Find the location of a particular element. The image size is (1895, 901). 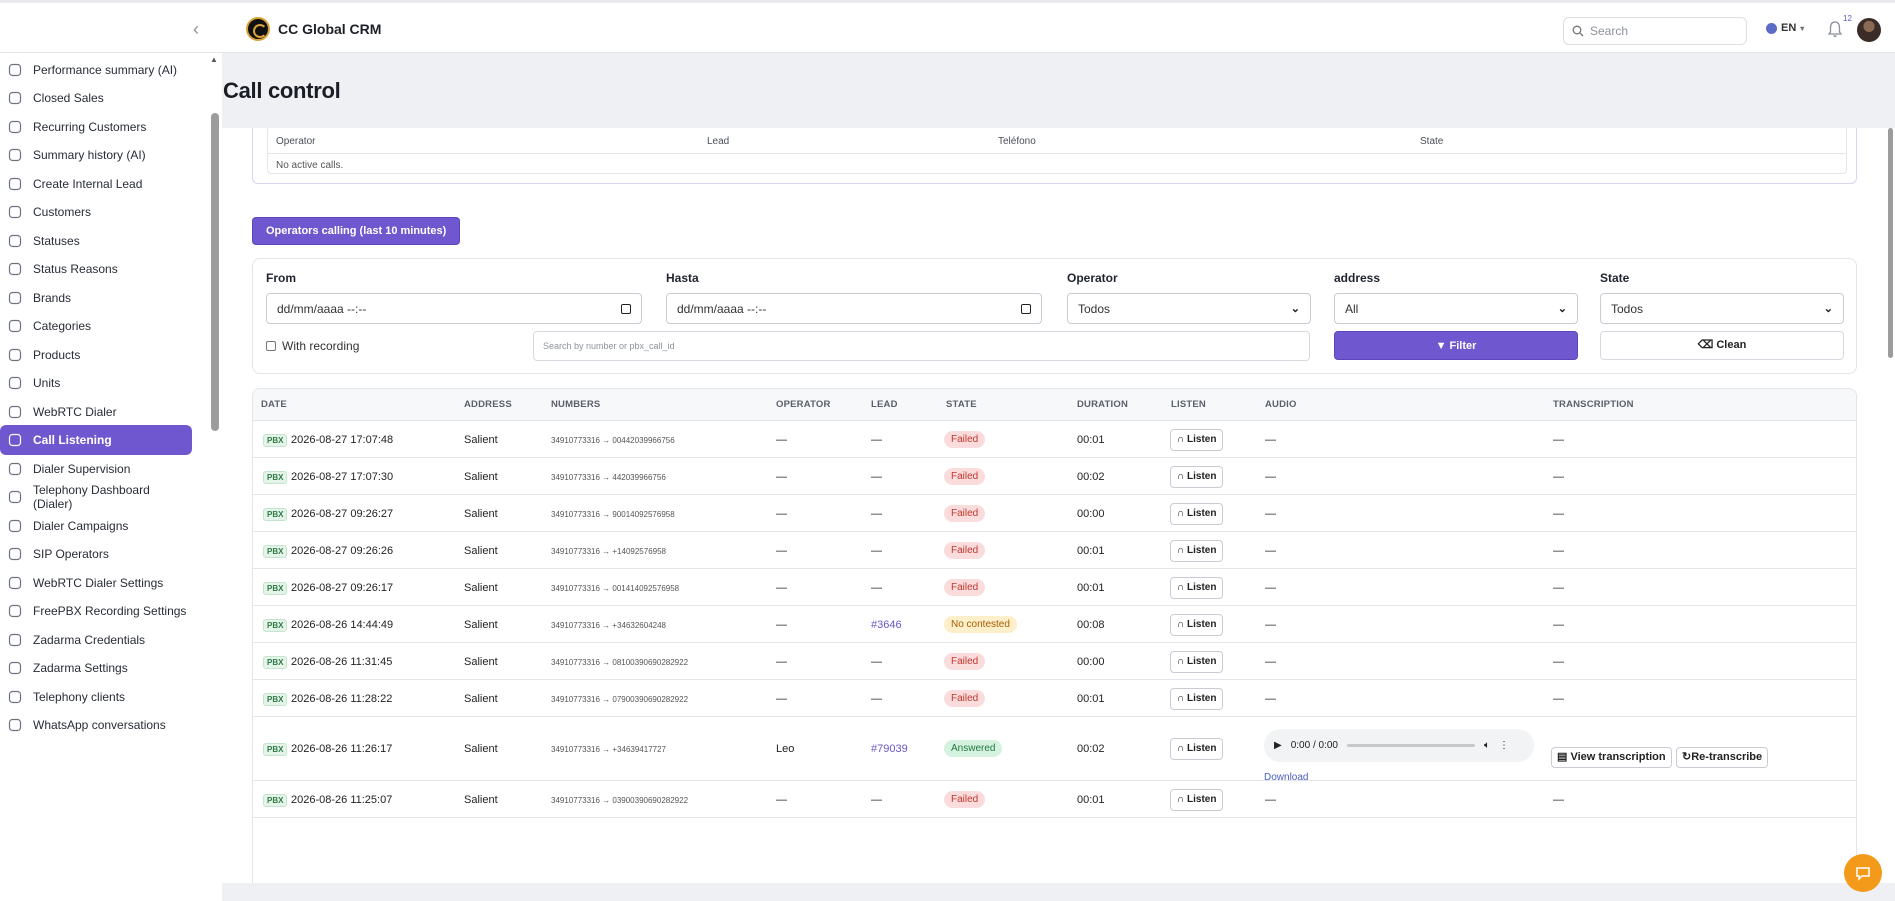

sidebar-item: Dialer Supervision is located at coordinates (96, 469).